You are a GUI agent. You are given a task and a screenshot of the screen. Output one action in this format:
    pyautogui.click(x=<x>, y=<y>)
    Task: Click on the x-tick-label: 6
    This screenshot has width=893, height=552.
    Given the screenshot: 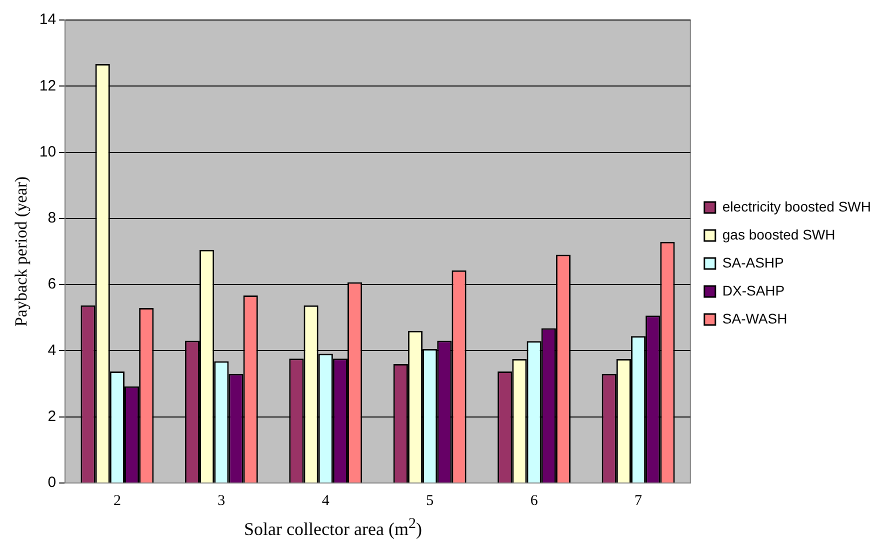 What is the action you would take?
    pyautogui.click(x=534, y=500)
    